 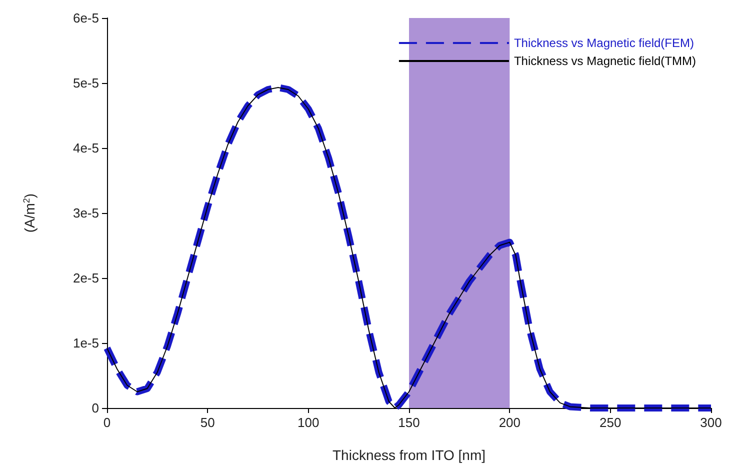 What do you see at coordinates (85, 148) in the screenshot?
I see `y-tick-label: 4e-5` at bounding box center [85, 148].